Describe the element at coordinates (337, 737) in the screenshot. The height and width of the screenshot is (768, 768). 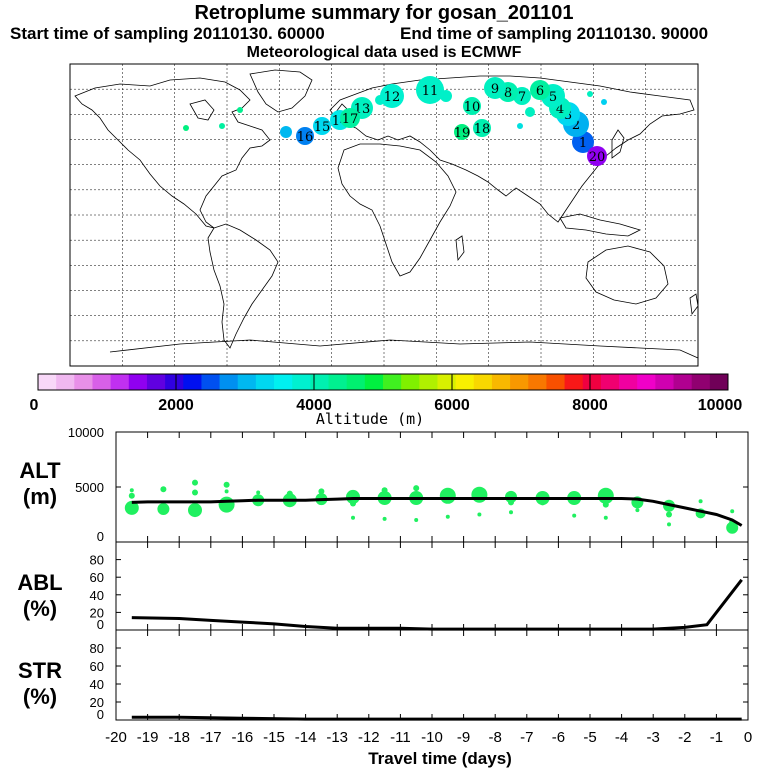
I see `panel-xtick-label: -13` at that location.